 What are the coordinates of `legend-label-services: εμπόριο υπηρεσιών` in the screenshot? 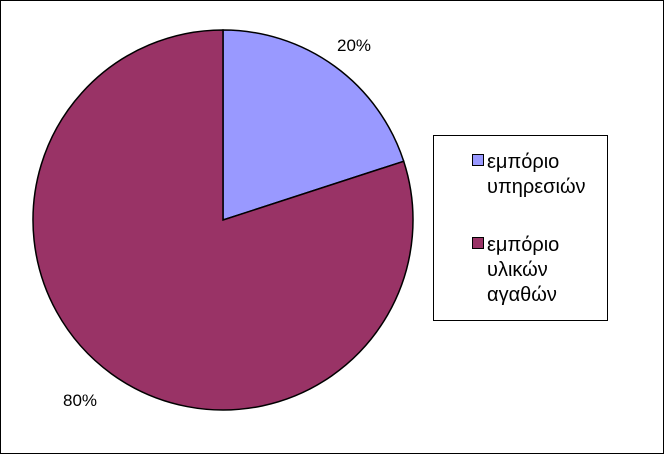 It's located at (547, 175).